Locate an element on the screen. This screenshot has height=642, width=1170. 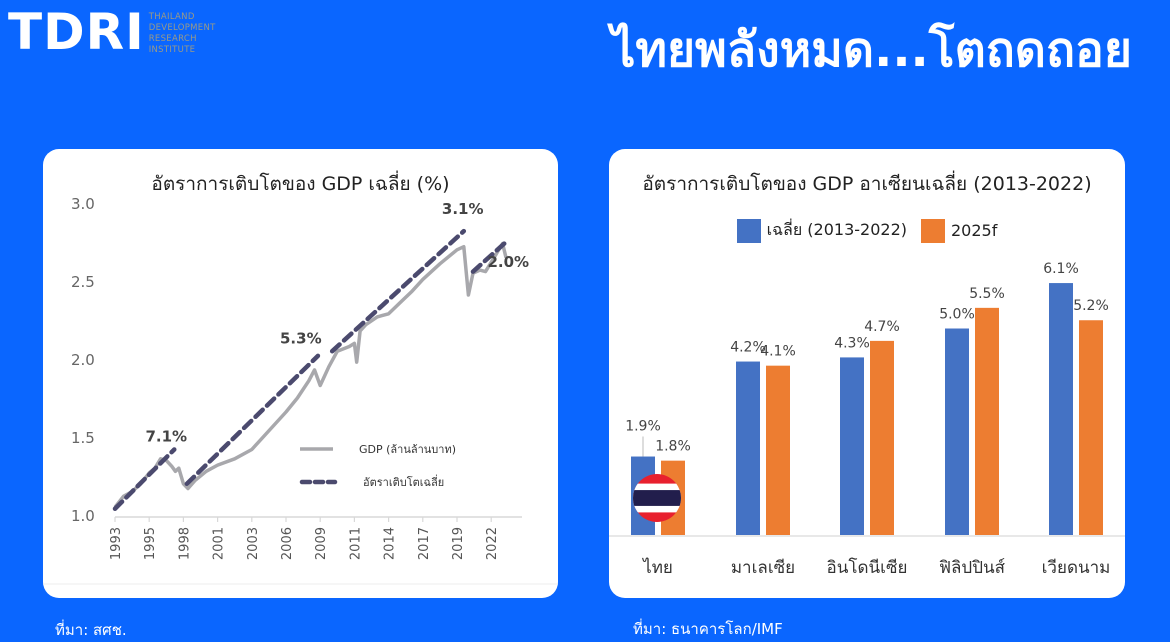
bar-value-label: 1.8% is located at coordinates (673, 447).